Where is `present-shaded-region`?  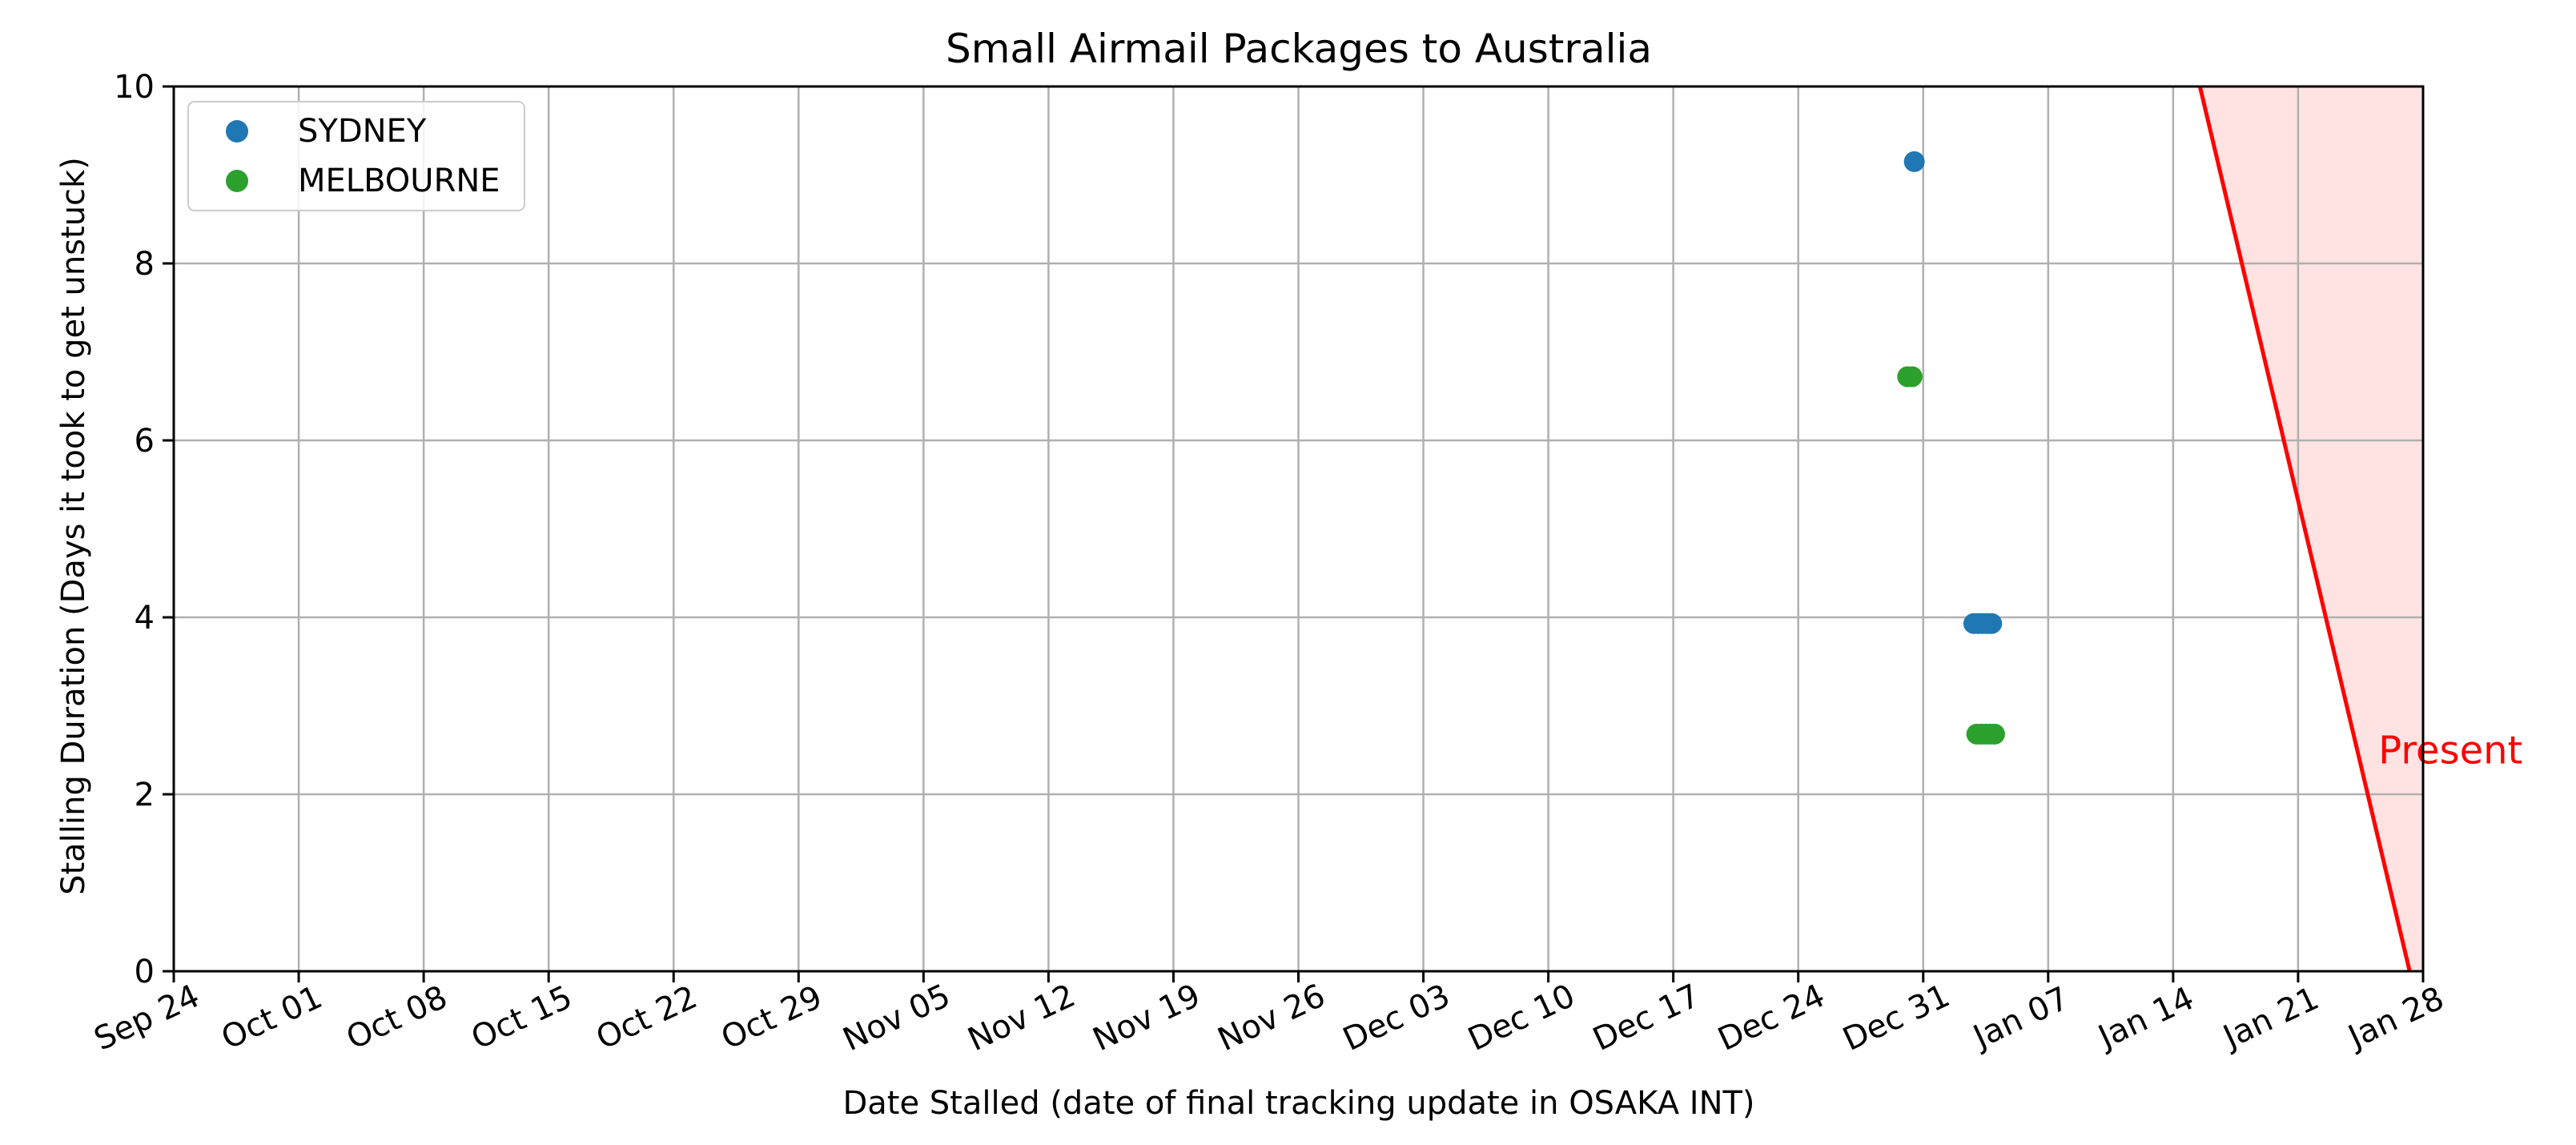 present-shaded-region is located at coordinates (2311, 529).